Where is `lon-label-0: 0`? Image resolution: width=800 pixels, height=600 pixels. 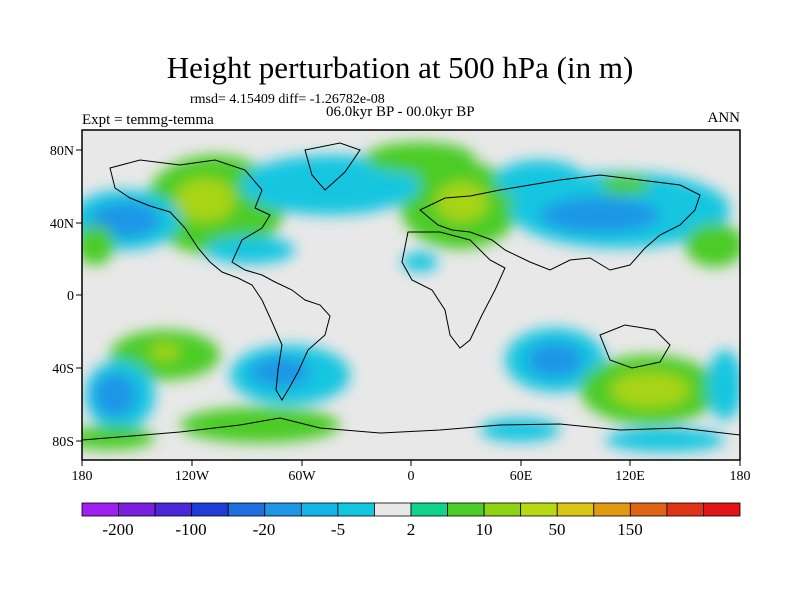
lon-label-0: 0 is located at coordinates (411, 476).